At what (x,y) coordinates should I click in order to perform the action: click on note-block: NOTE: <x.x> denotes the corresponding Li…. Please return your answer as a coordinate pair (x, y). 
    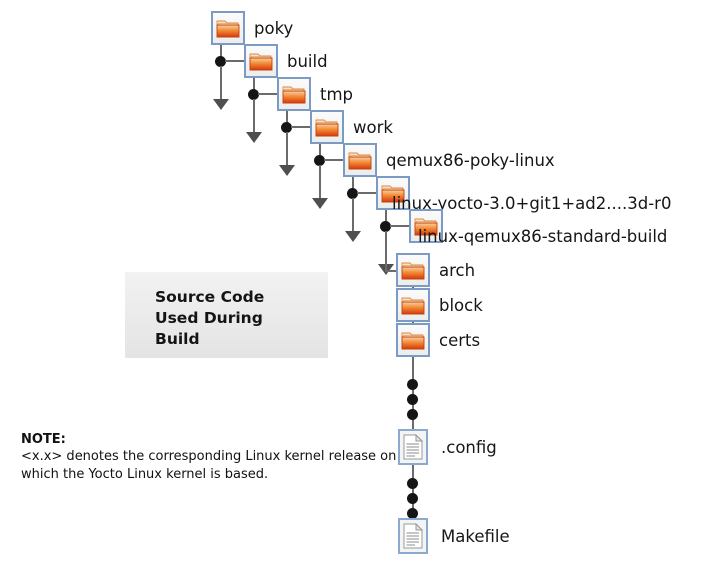
    Looking at the image, I should click on (211, 457).